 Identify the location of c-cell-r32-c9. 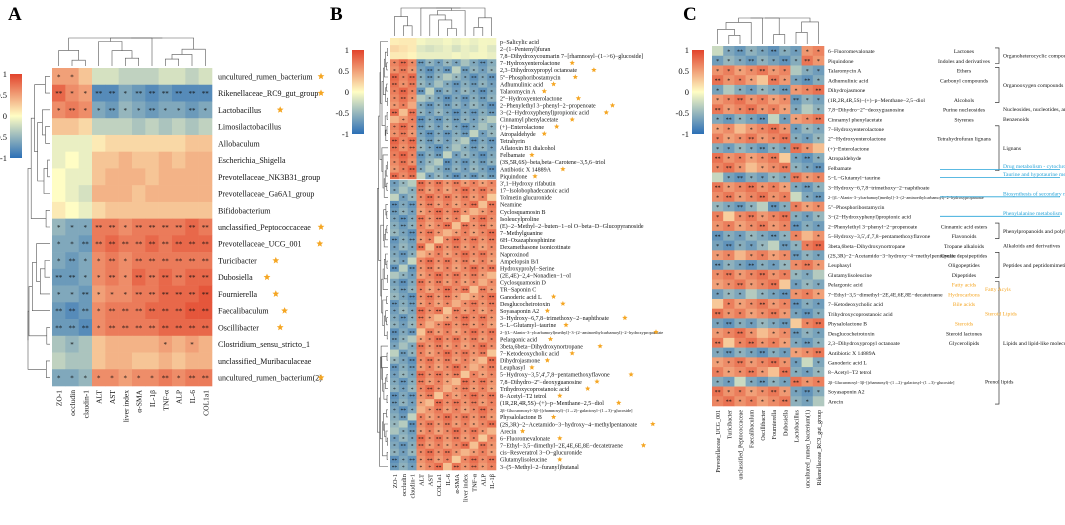
(818, 362).